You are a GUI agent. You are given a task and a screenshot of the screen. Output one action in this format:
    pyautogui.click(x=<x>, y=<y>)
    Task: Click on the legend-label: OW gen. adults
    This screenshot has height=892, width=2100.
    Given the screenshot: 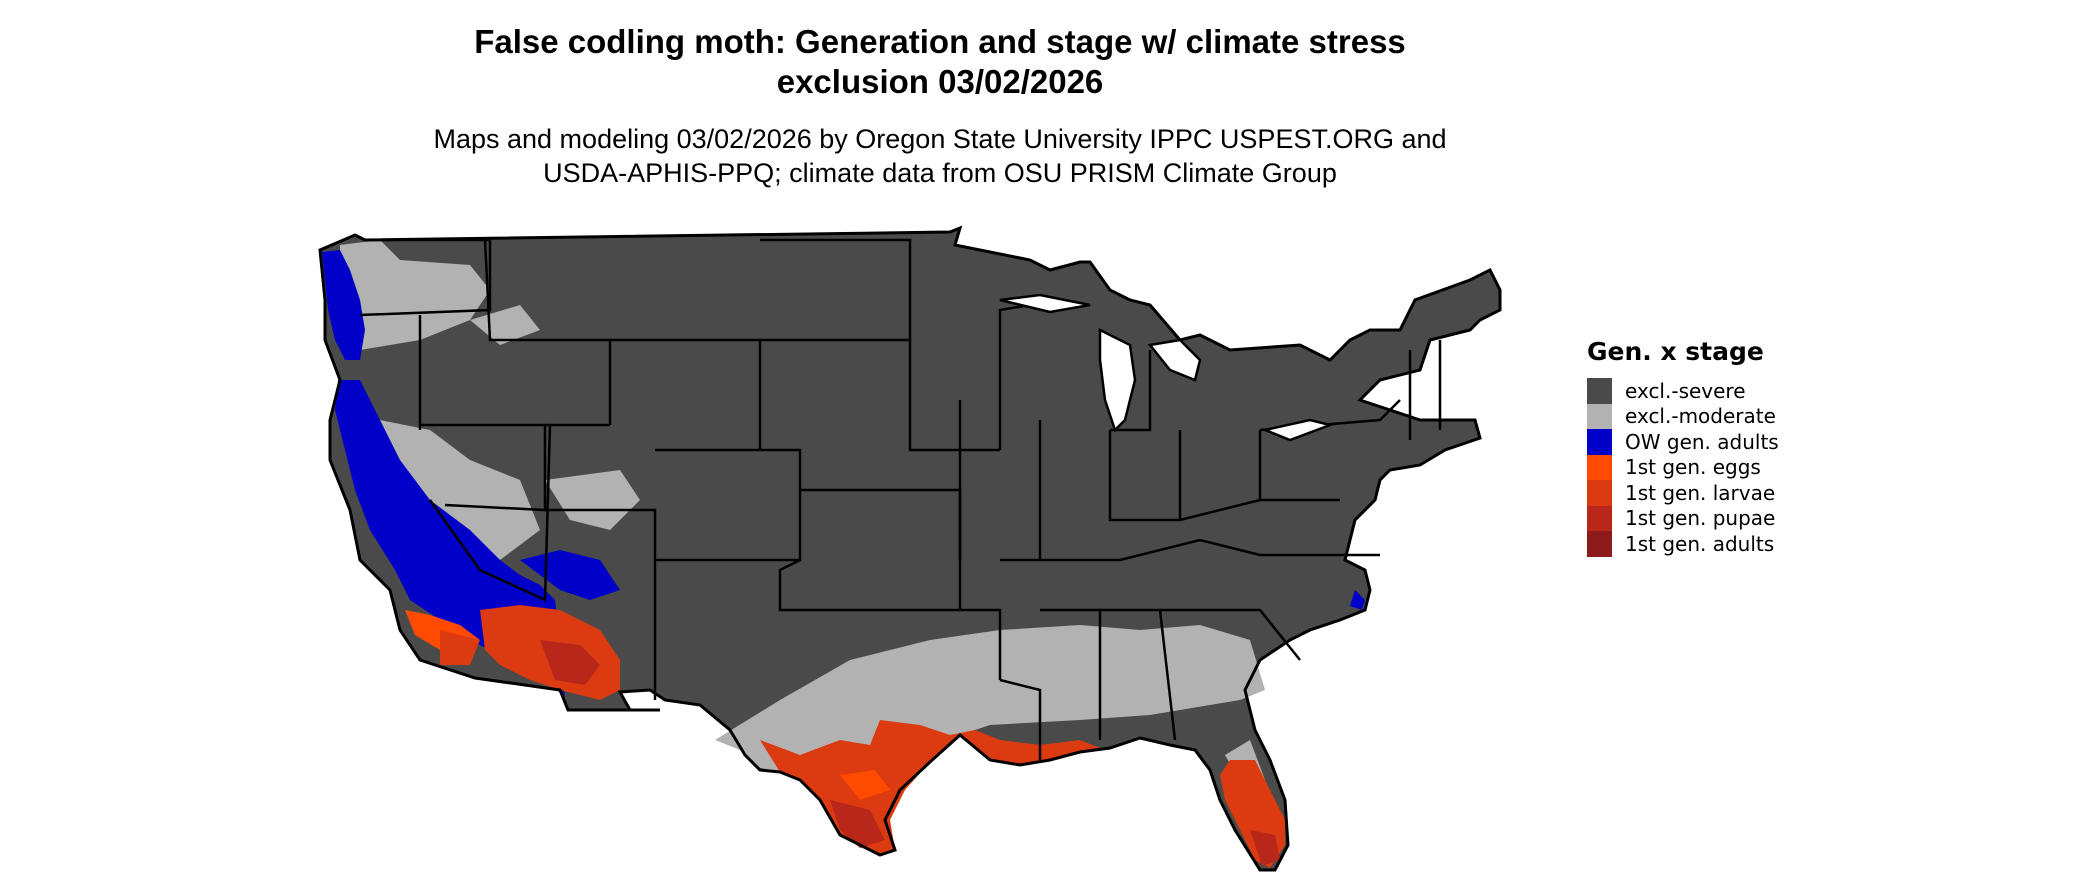 What is the action you would take?
    pyautogui.click(x=1702, y=441)
    